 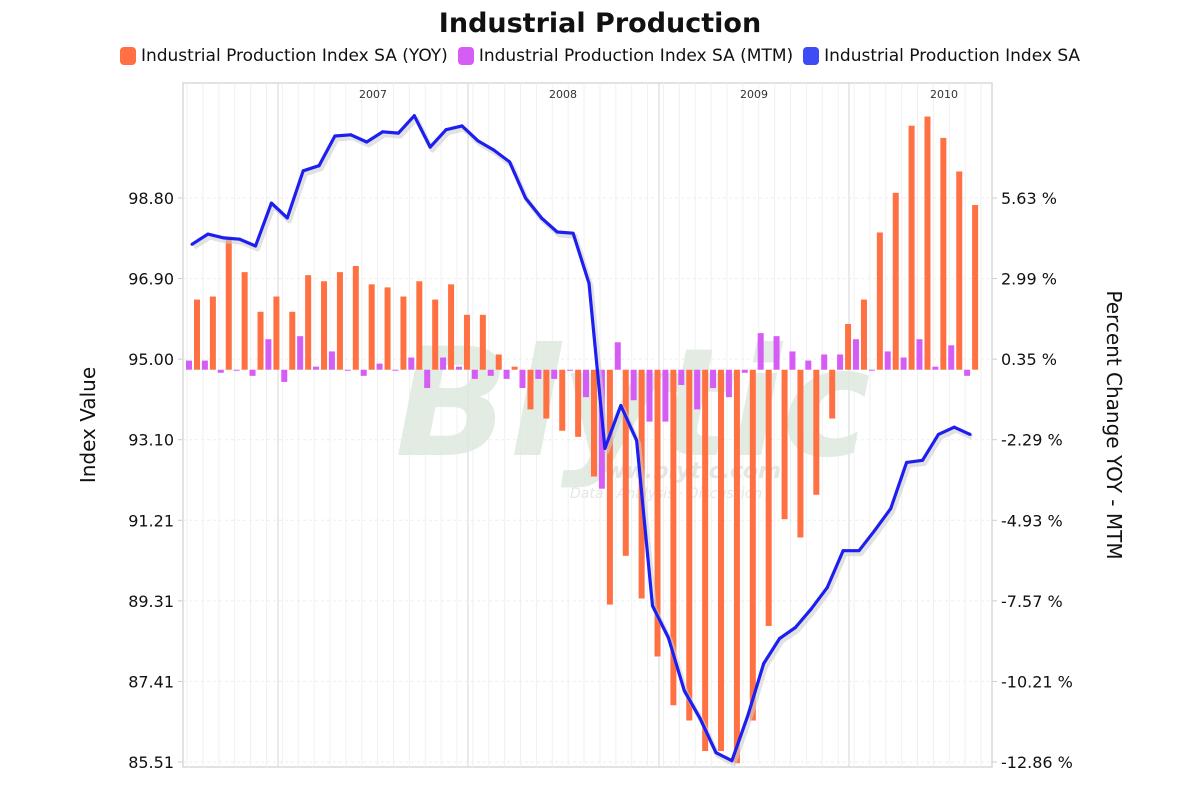 I want to click on legend-item-mtm: Industrial Production Index SA (MTM), so click(x=625, y=56).